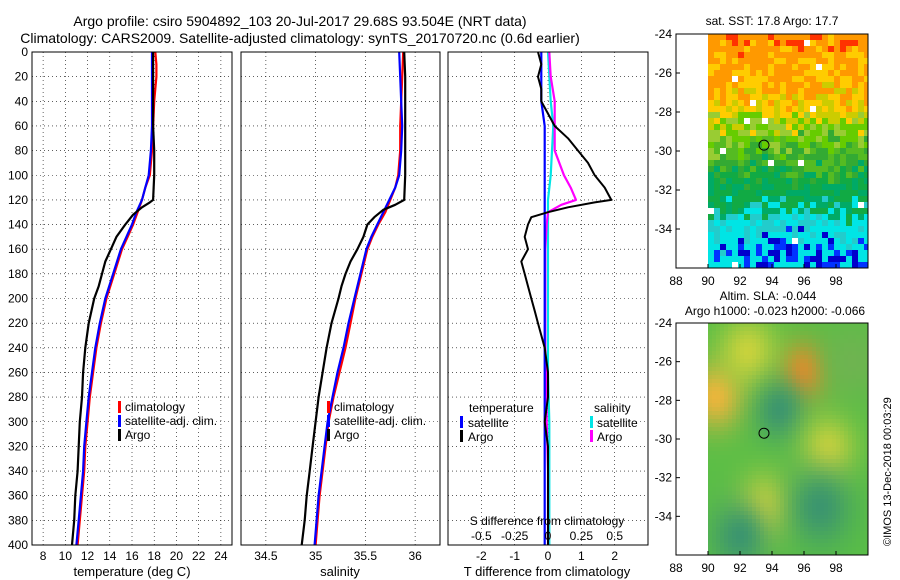 This screenshot has height=580, width=900. Describe the element at coordinates (22, 101) in the screenshot. I see `depth-tick-label: 40` at that location.